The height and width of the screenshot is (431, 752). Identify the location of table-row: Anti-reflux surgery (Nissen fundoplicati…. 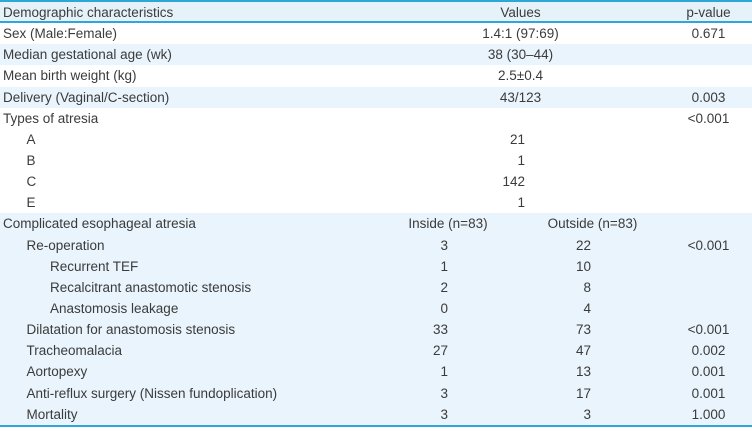
(376, 393).